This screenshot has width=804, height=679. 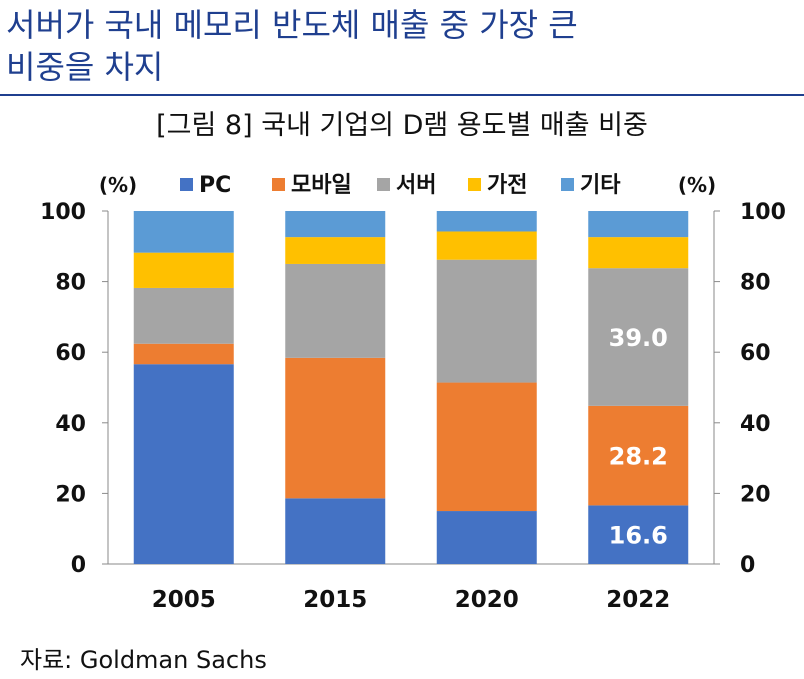 What do you see at coordinates (292, 25) in the screenshot?
I see `headline-line-1: 서버가 국내 메모리 반도체 매출 중 가장 큰` at bounding box center [292, 25].